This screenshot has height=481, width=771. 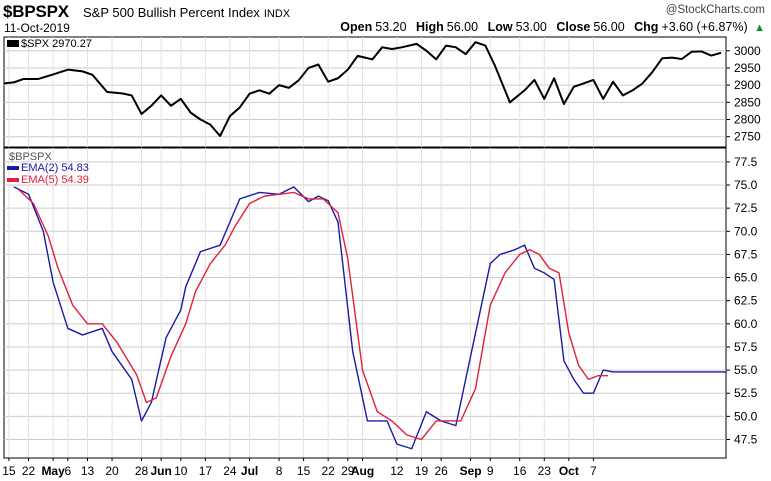 I want to click on open-label: Open, so click(x=356, y=27).